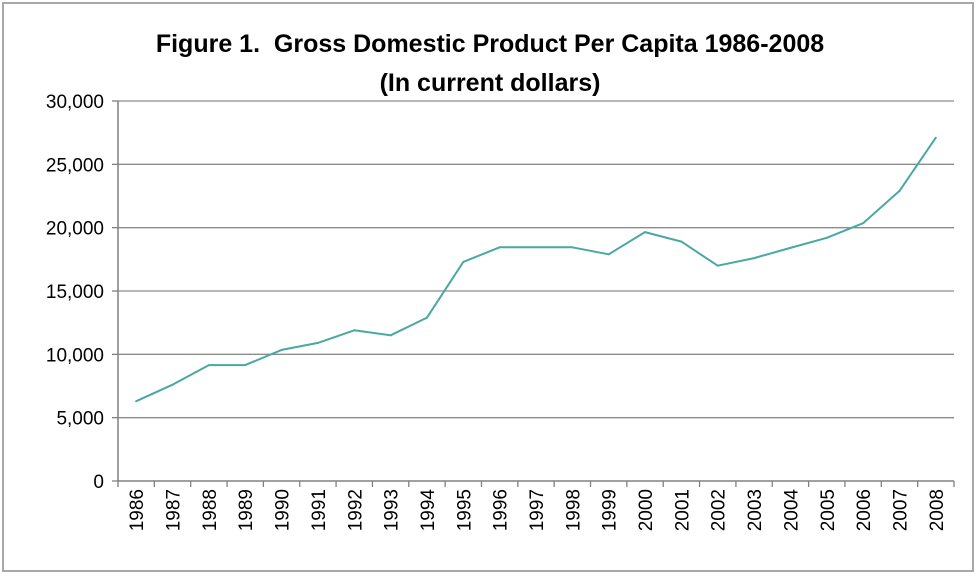  Describe the element at coordinates (501, 510) in the screenshot. I see `x-tick-label: 1996` at that location.